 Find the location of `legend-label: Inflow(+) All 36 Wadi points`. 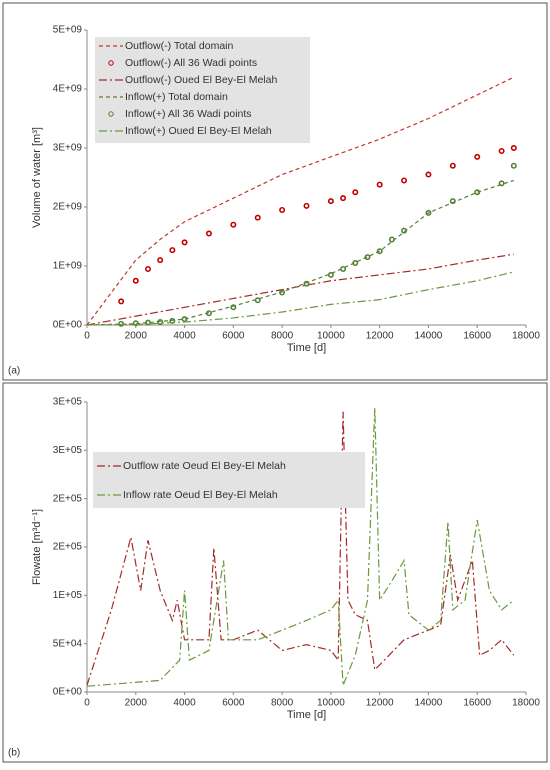

legend-label: Inflow(+) All 36 Wadi points is located at coordinates (188, 114).